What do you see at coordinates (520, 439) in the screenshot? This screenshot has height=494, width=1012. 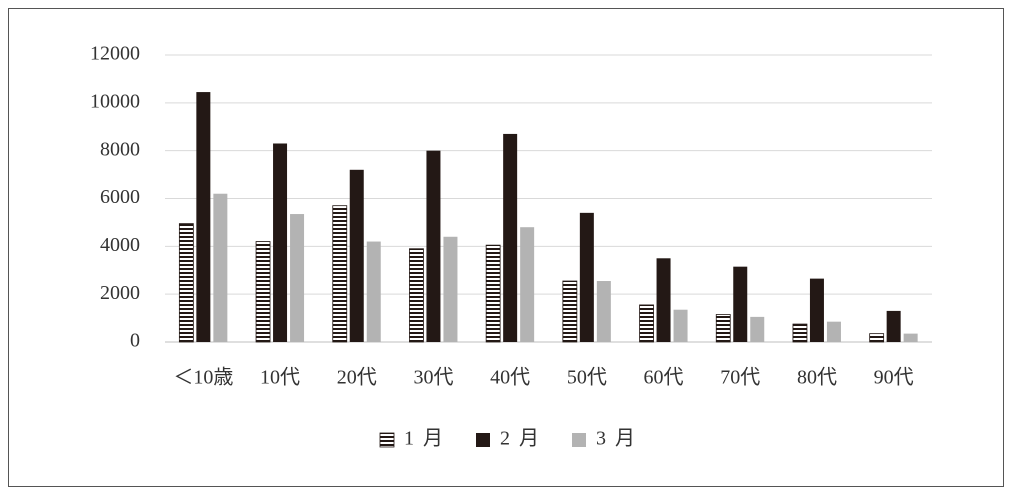 I see `legend-label: 2 月` at bounding box center [520, 439].